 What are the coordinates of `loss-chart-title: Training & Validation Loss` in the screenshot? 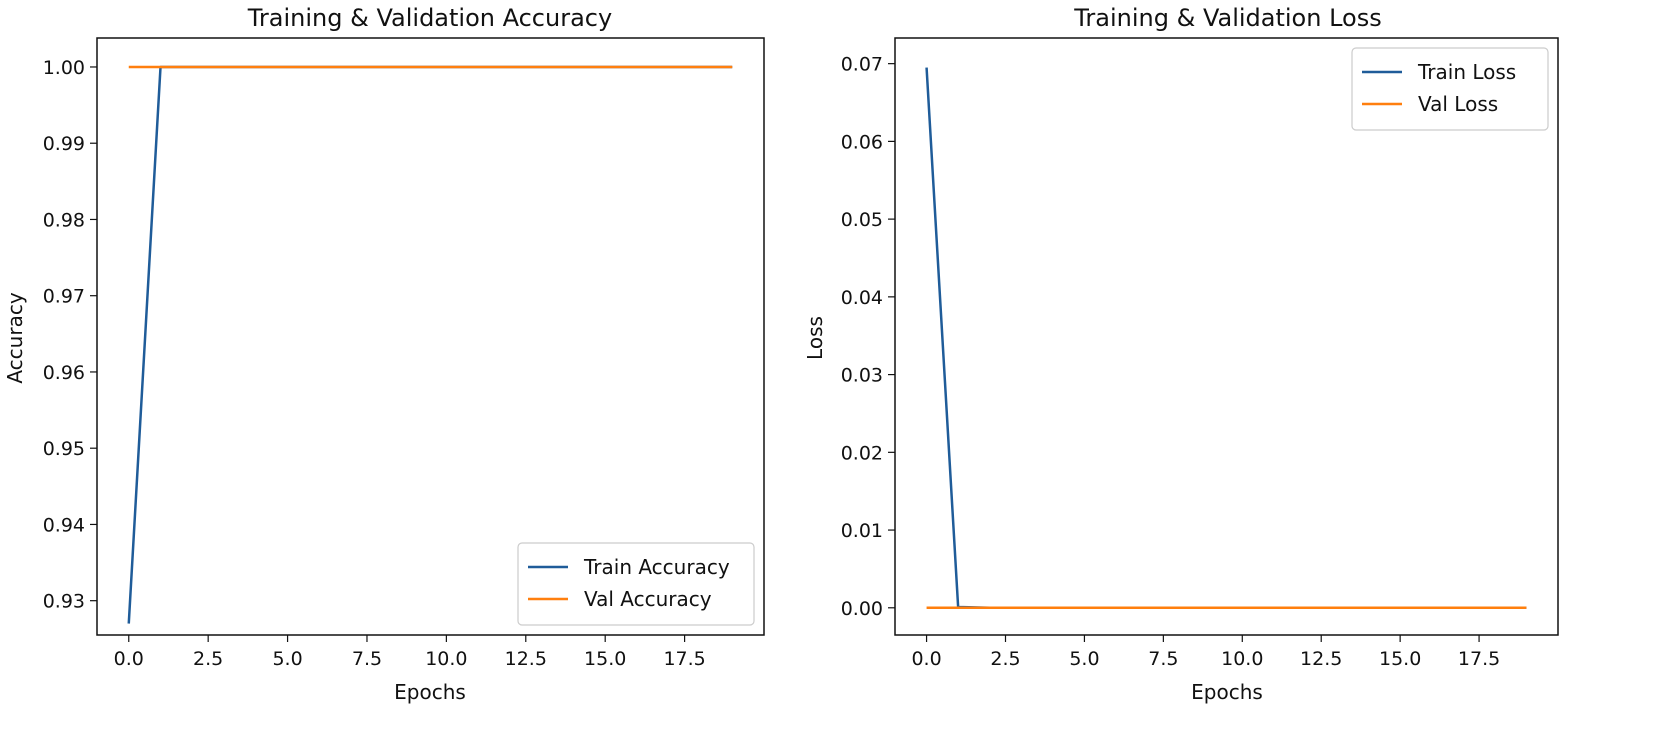 It's located at (1227, 18).